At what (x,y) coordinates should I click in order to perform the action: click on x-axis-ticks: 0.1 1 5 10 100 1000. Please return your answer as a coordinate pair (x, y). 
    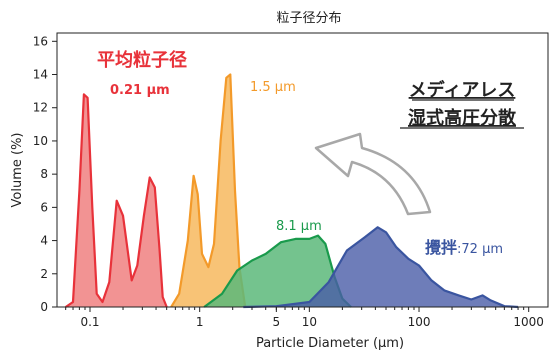
    Looking at the image, I should click on (304, 318).